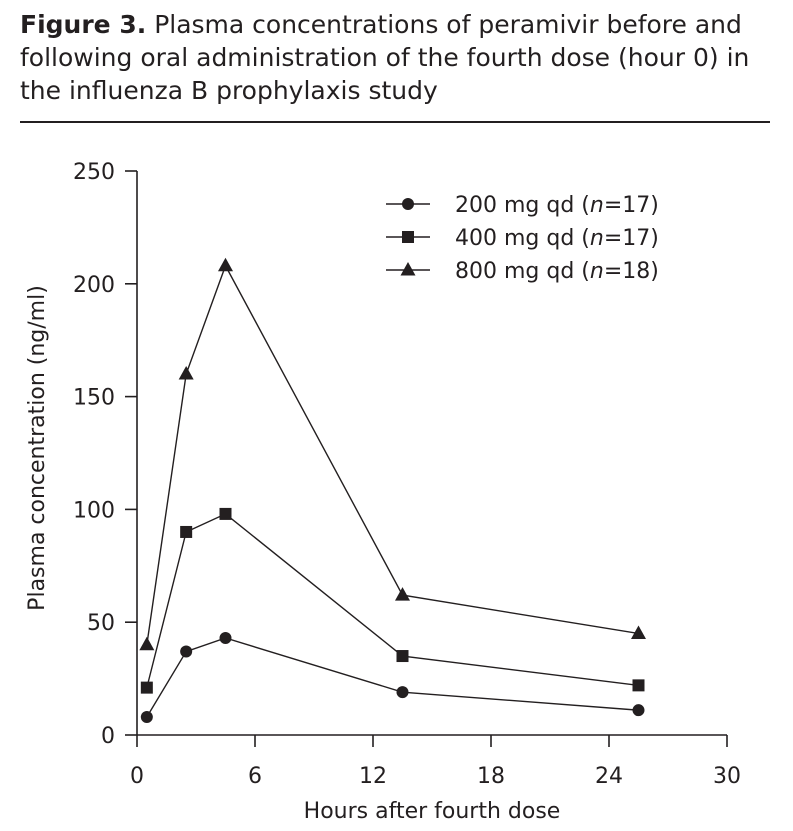 Image resolution: width=793 pixels, height=831 pixels. I want to click on legend-label: 800 mg qd (n=18), so click(557, 271).